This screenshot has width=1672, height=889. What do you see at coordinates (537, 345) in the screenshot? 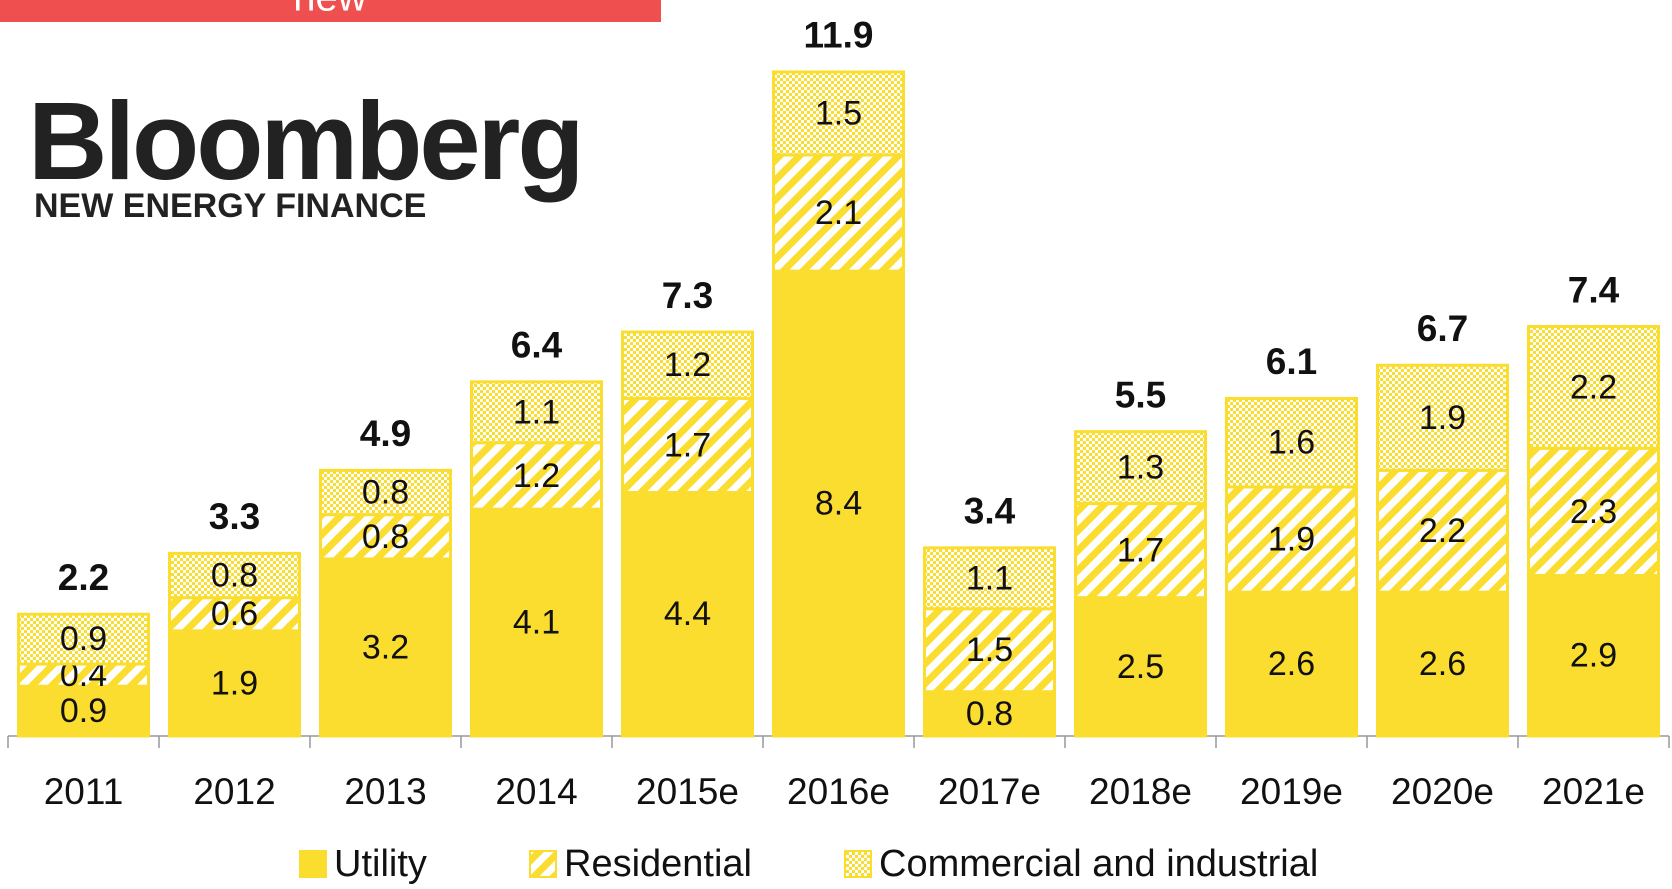
I see `total-label: 6.4` at bounding box center [537, 345].